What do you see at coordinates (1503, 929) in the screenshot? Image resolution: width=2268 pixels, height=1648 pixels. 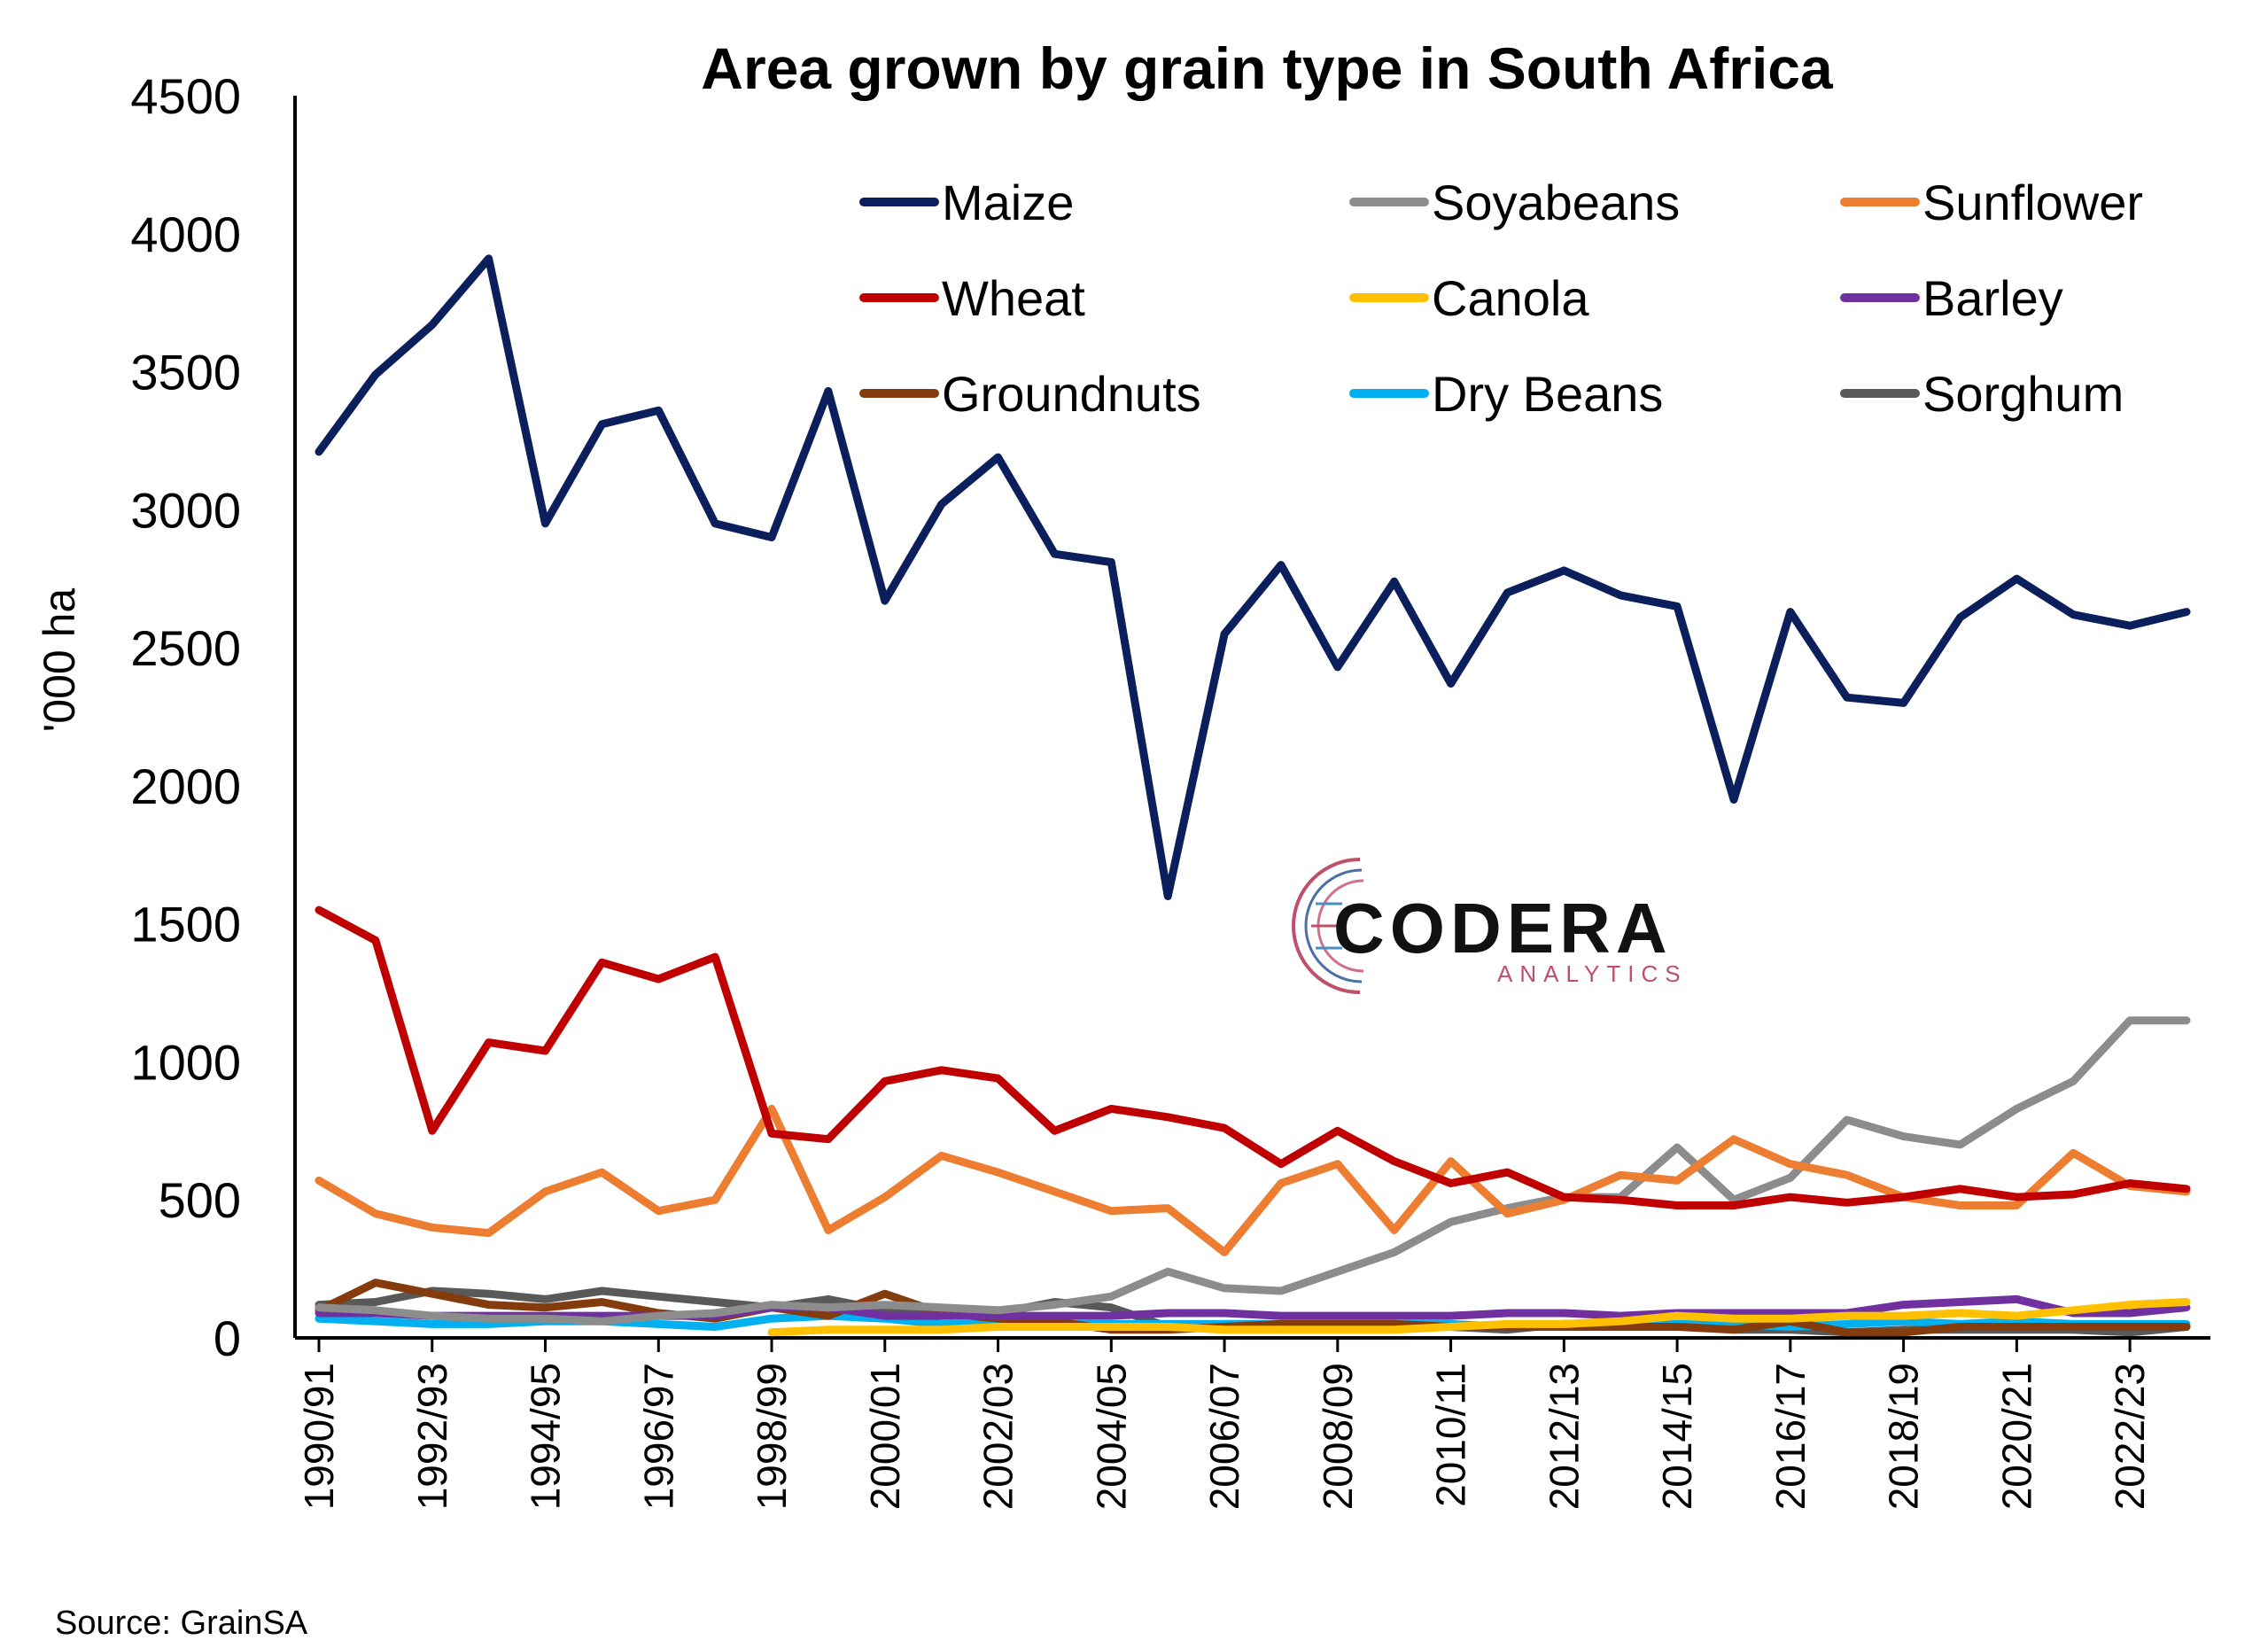 I see `logo-name: CODERA` at bounding box center [1503, 929].